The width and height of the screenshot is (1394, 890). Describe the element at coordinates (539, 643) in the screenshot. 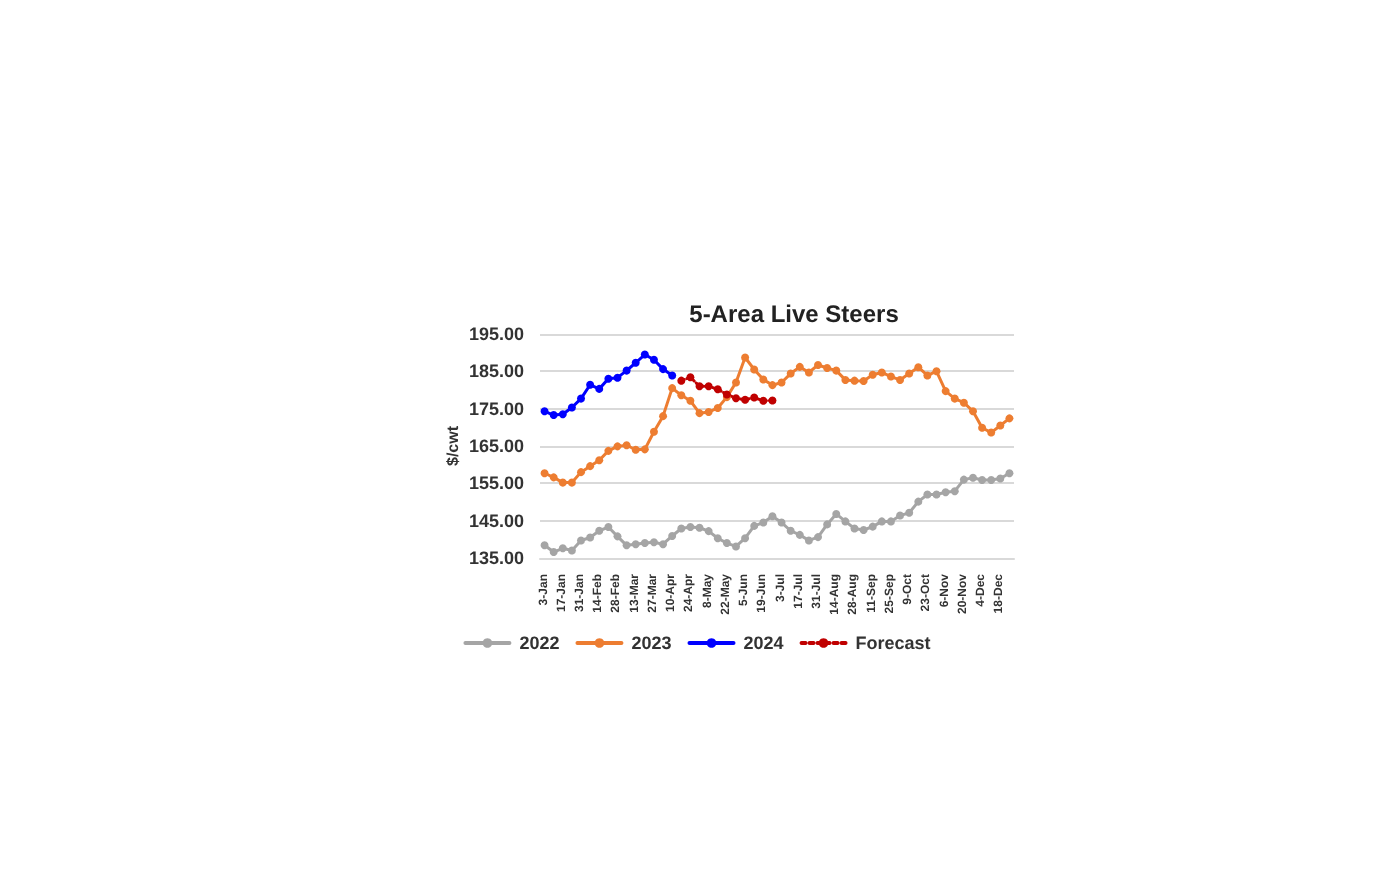

I see `legend-label: 2022` at that location.